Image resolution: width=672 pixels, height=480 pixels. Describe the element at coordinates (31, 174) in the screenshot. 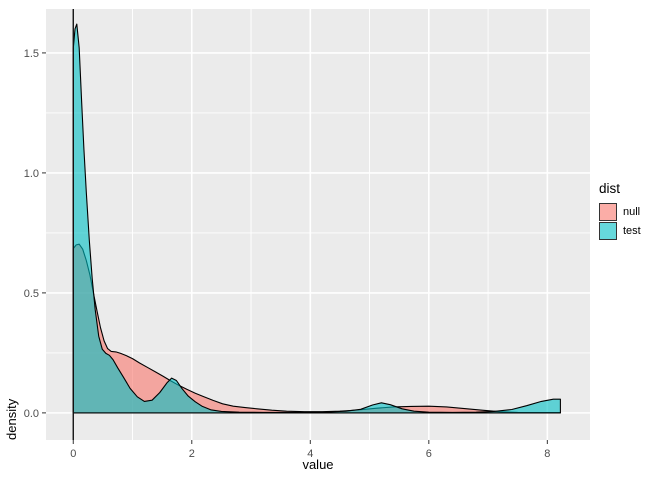

I see `y-tick-label: 1.0` at that location.